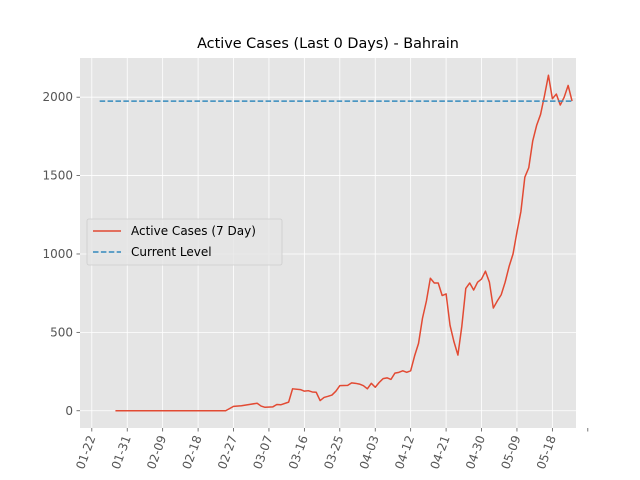  Describe the element at coordinates (171, 252) in the screenshot. I see `legend-label: Current Level` at that location.